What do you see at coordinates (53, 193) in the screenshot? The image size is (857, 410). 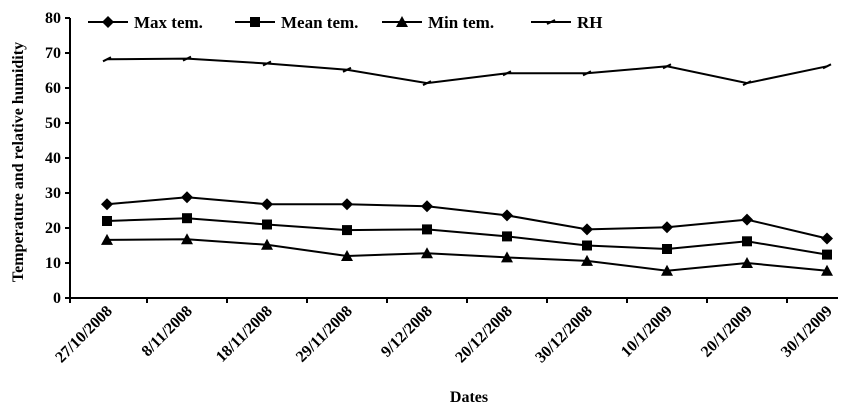 I see `y-tick-label: 30` at bounding box center [53, 193].